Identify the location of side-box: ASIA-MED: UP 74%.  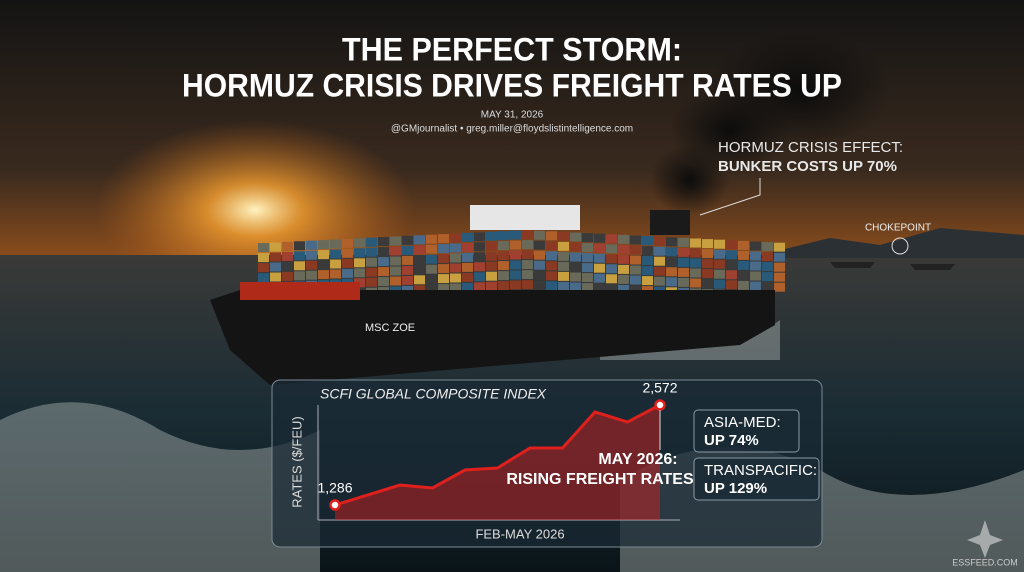
(746, 431).